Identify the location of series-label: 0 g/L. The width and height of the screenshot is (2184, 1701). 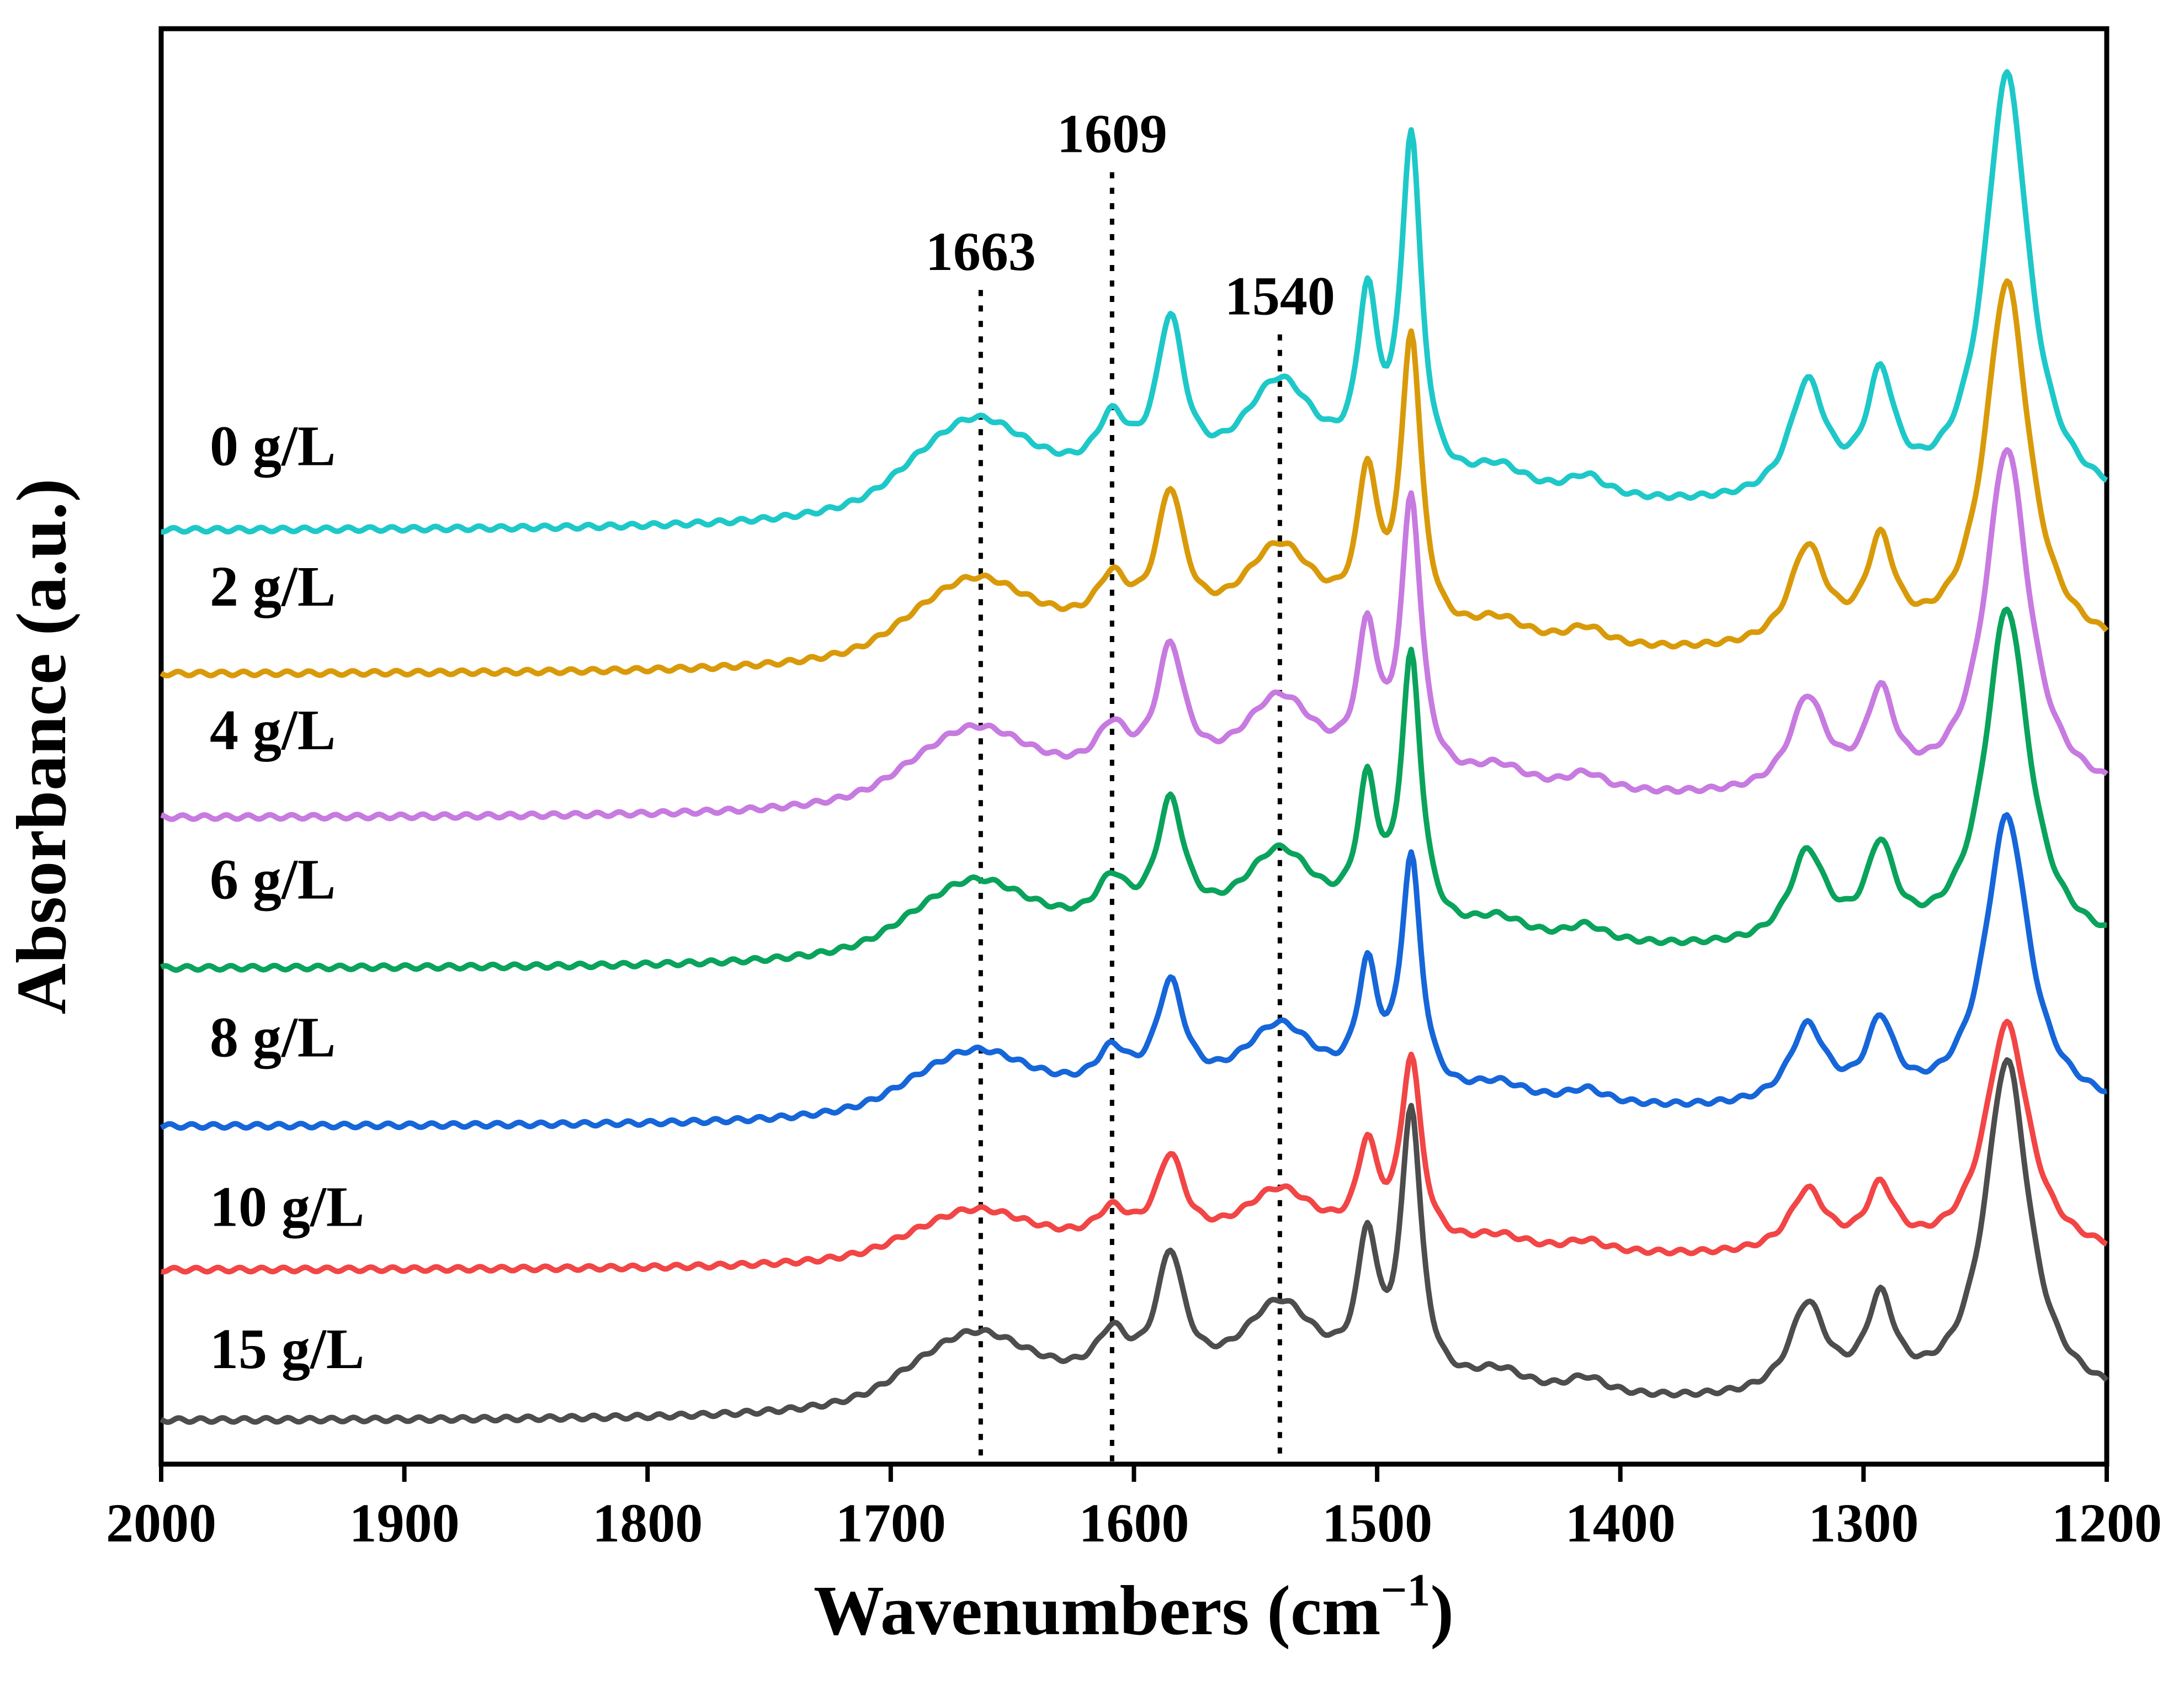
(273, 446).